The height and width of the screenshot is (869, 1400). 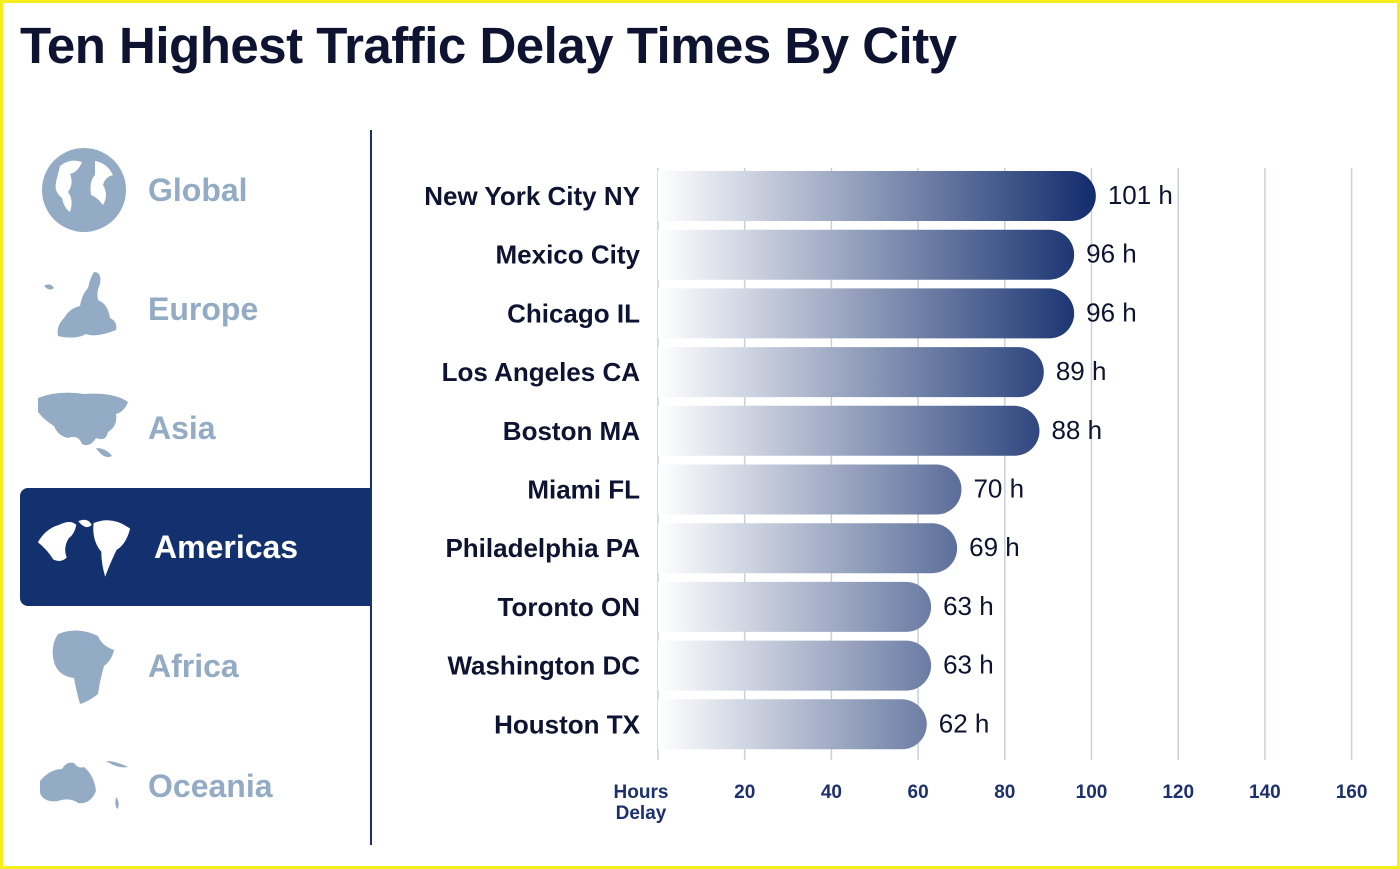 I want to click on sidebar-item-europe: Europe, so click(x=195, y=309).